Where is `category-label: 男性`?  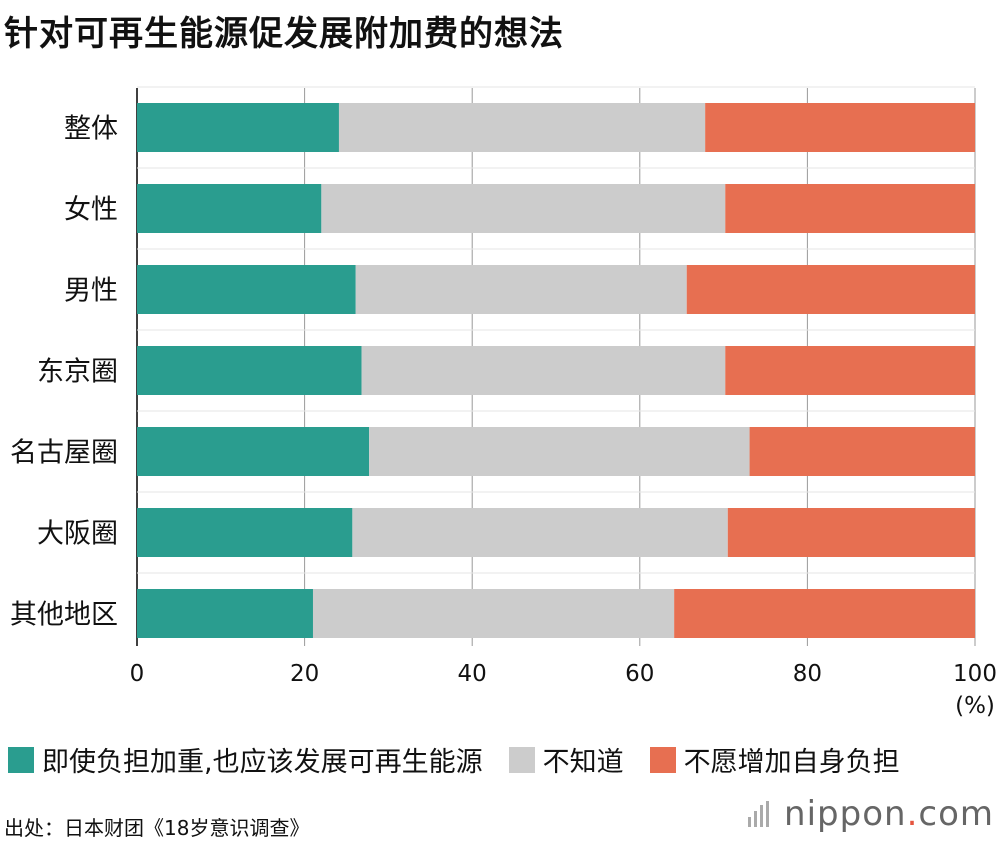 category-label: 男性 is located at coordinates (91, 291).